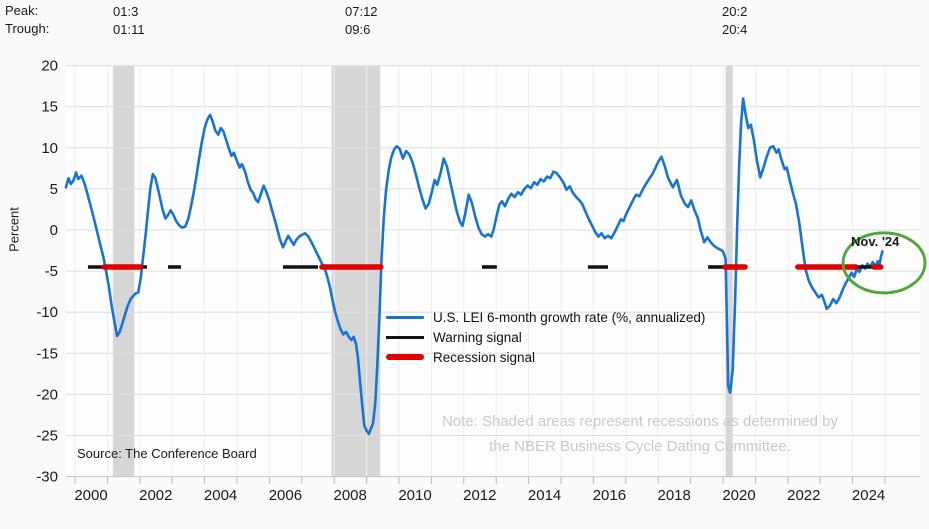 The image size is (929, 529). What do you see at coordinates (477, 337) in the screenshot?
I see `legend-label: Warning signal` at bounding box center [477, 337].